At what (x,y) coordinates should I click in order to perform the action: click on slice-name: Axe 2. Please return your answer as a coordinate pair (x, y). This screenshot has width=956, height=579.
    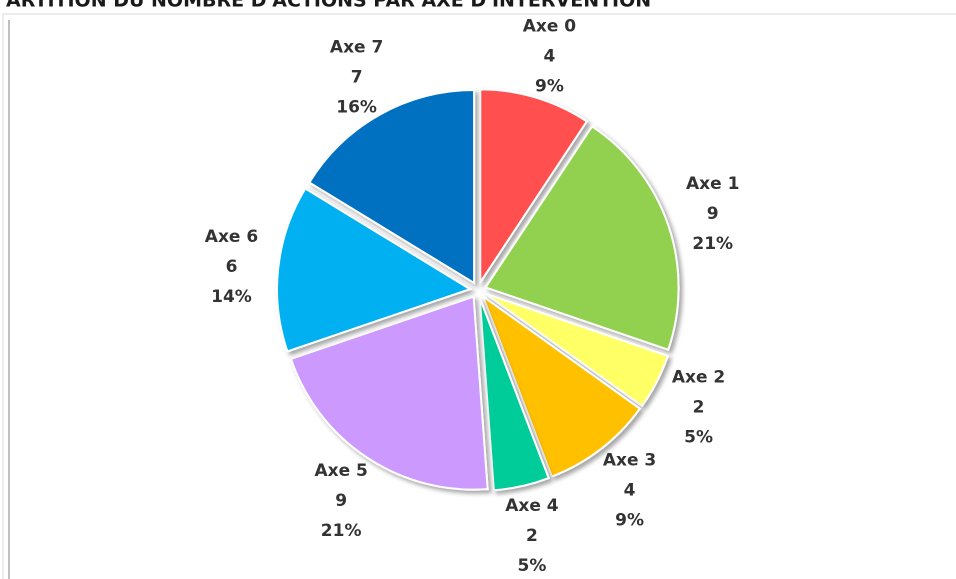
    Looking at the image, I should click on (698, 377).